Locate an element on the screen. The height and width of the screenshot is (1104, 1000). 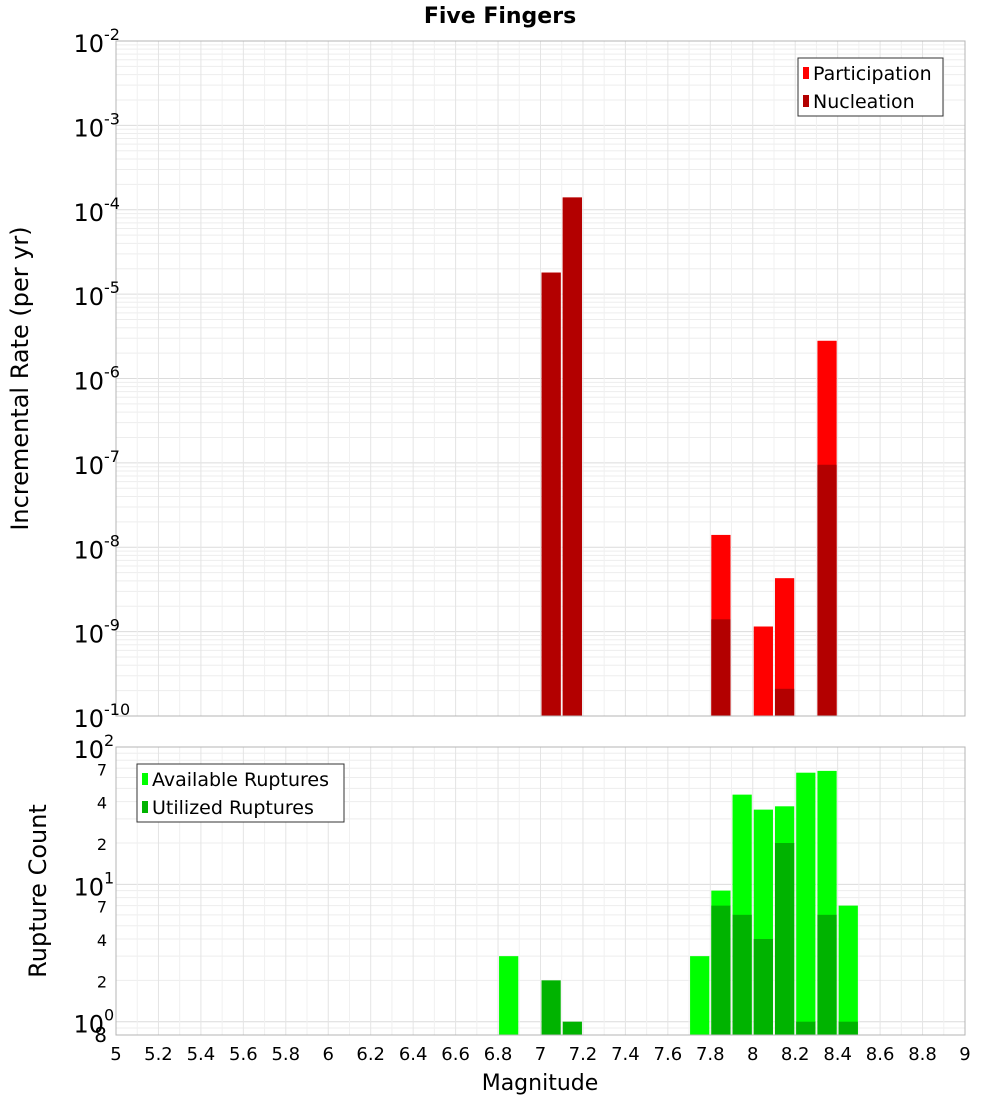
x-tick-label: 5.4 is located at coordinates (201, 1054).